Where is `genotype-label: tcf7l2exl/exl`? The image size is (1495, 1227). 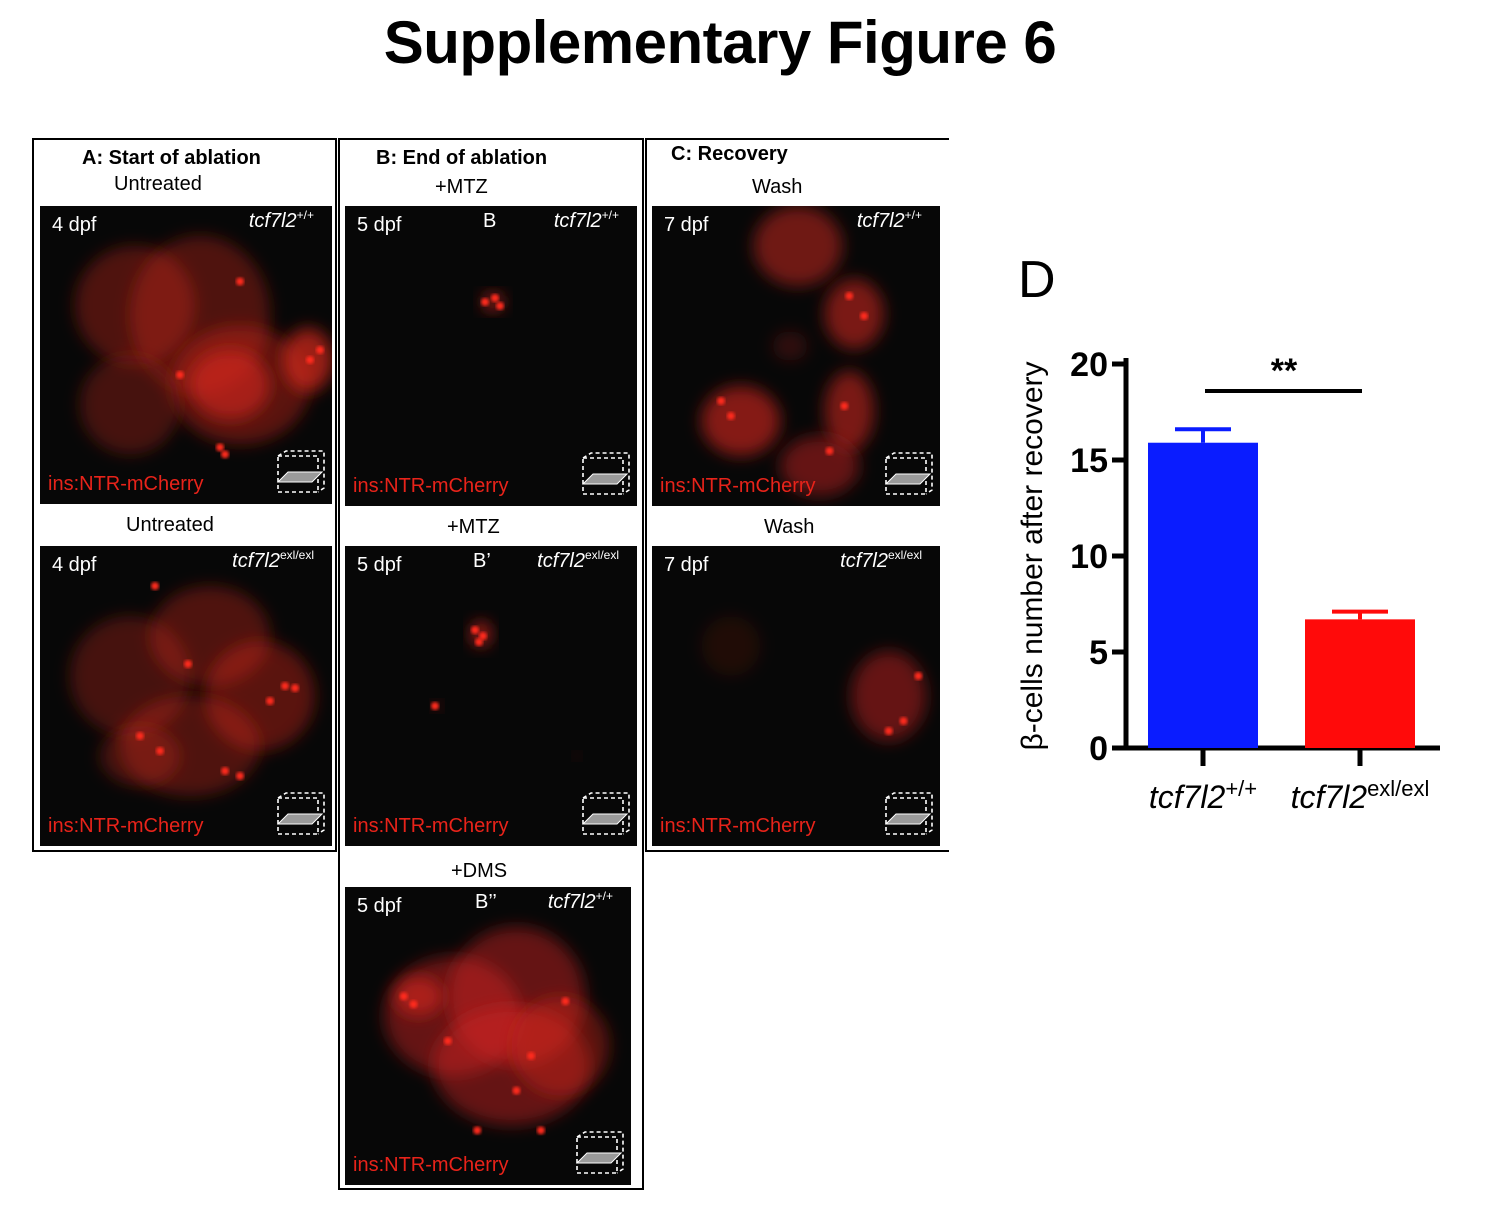
genotype-label: tcf7l2exl/exl is located at coordinates (881, 560).